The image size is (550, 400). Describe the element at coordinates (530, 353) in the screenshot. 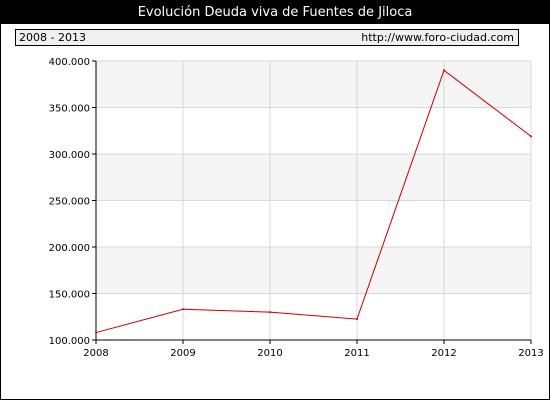

I see `x-tick-label: 2013` at that location.